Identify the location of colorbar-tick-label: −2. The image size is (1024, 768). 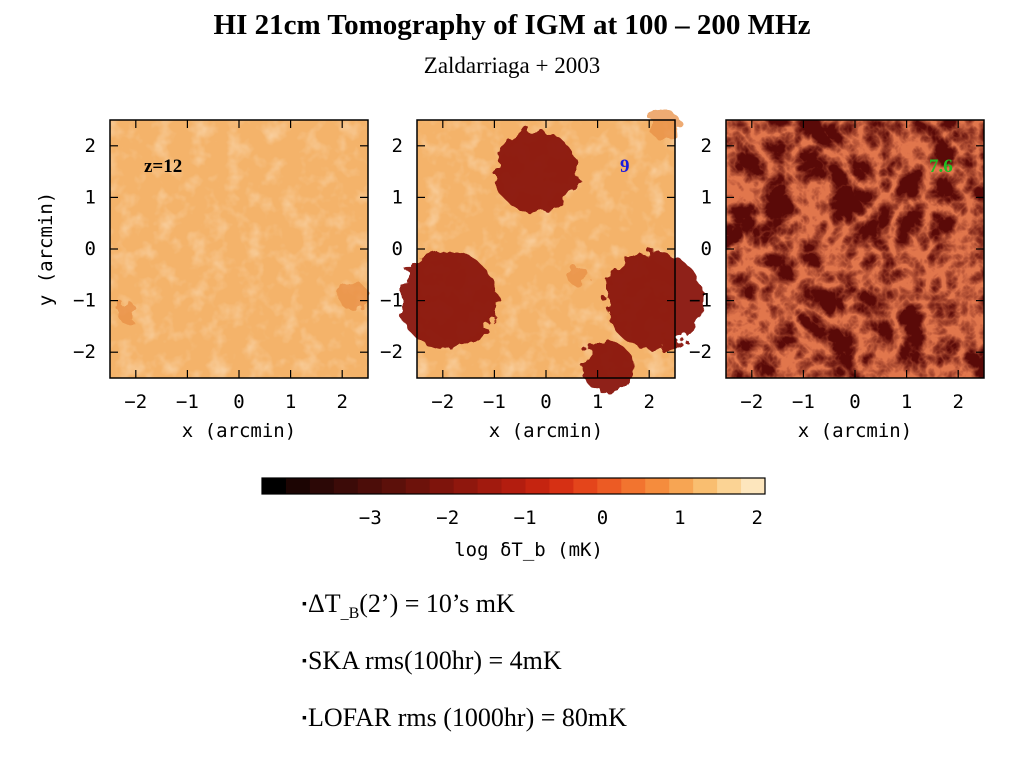
(447, 518).